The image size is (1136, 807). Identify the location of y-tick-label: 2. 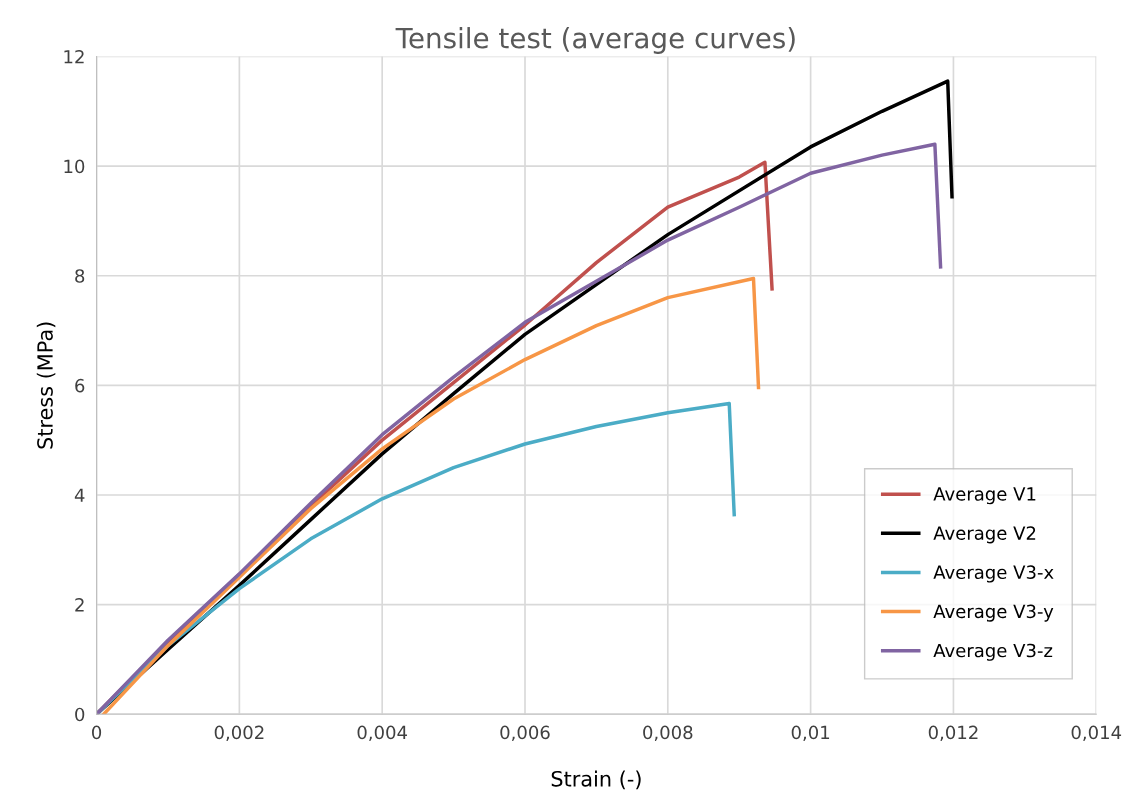
(79, 605).